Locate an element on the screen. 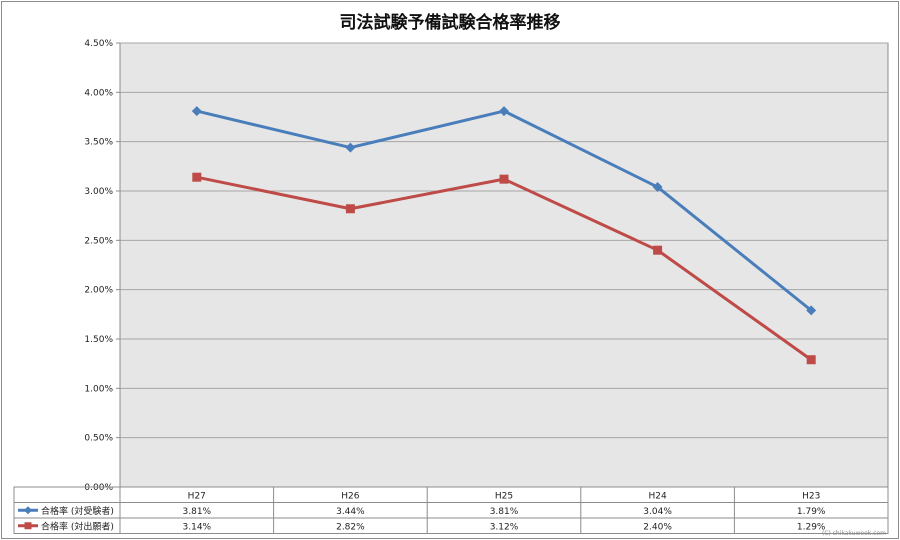 The image size is (900, 540). x-category-label: H26 is located at coordinates (350, 496).